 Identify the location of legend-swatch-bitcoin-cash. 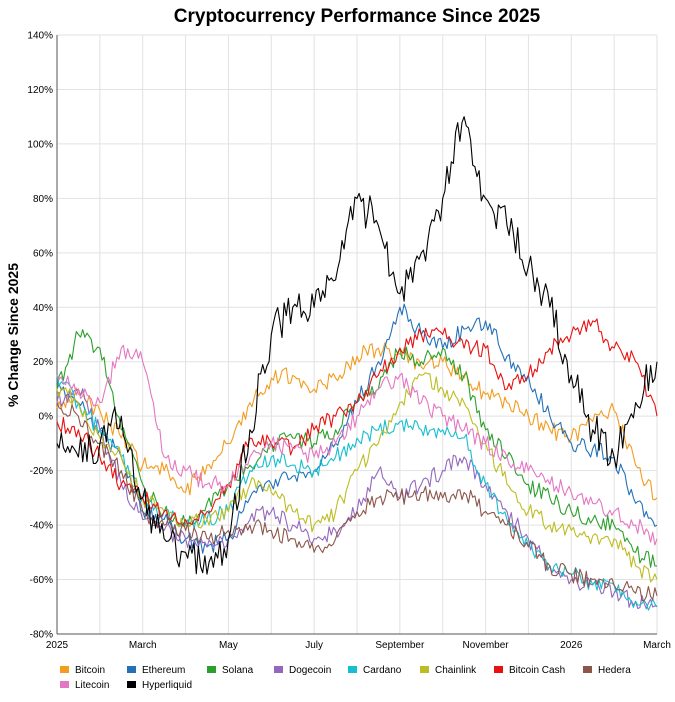
(498, 669).